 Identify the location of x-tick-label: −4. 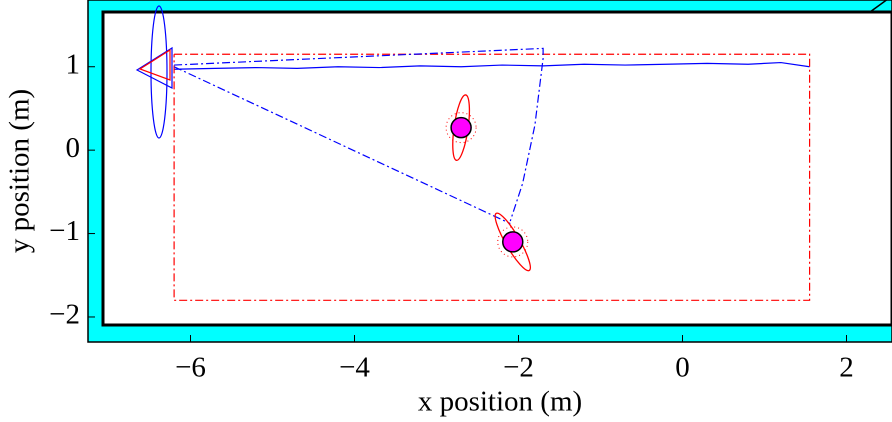
(354, 368).